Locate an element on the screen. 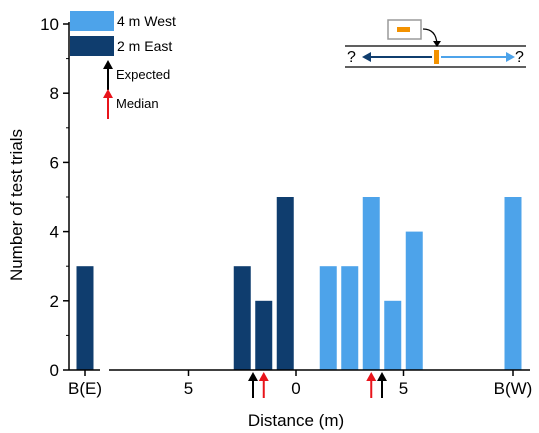 The width and height of the screenshot is (539, 433). inset-transfer-arrowhead is located at coordinates (437, 44).